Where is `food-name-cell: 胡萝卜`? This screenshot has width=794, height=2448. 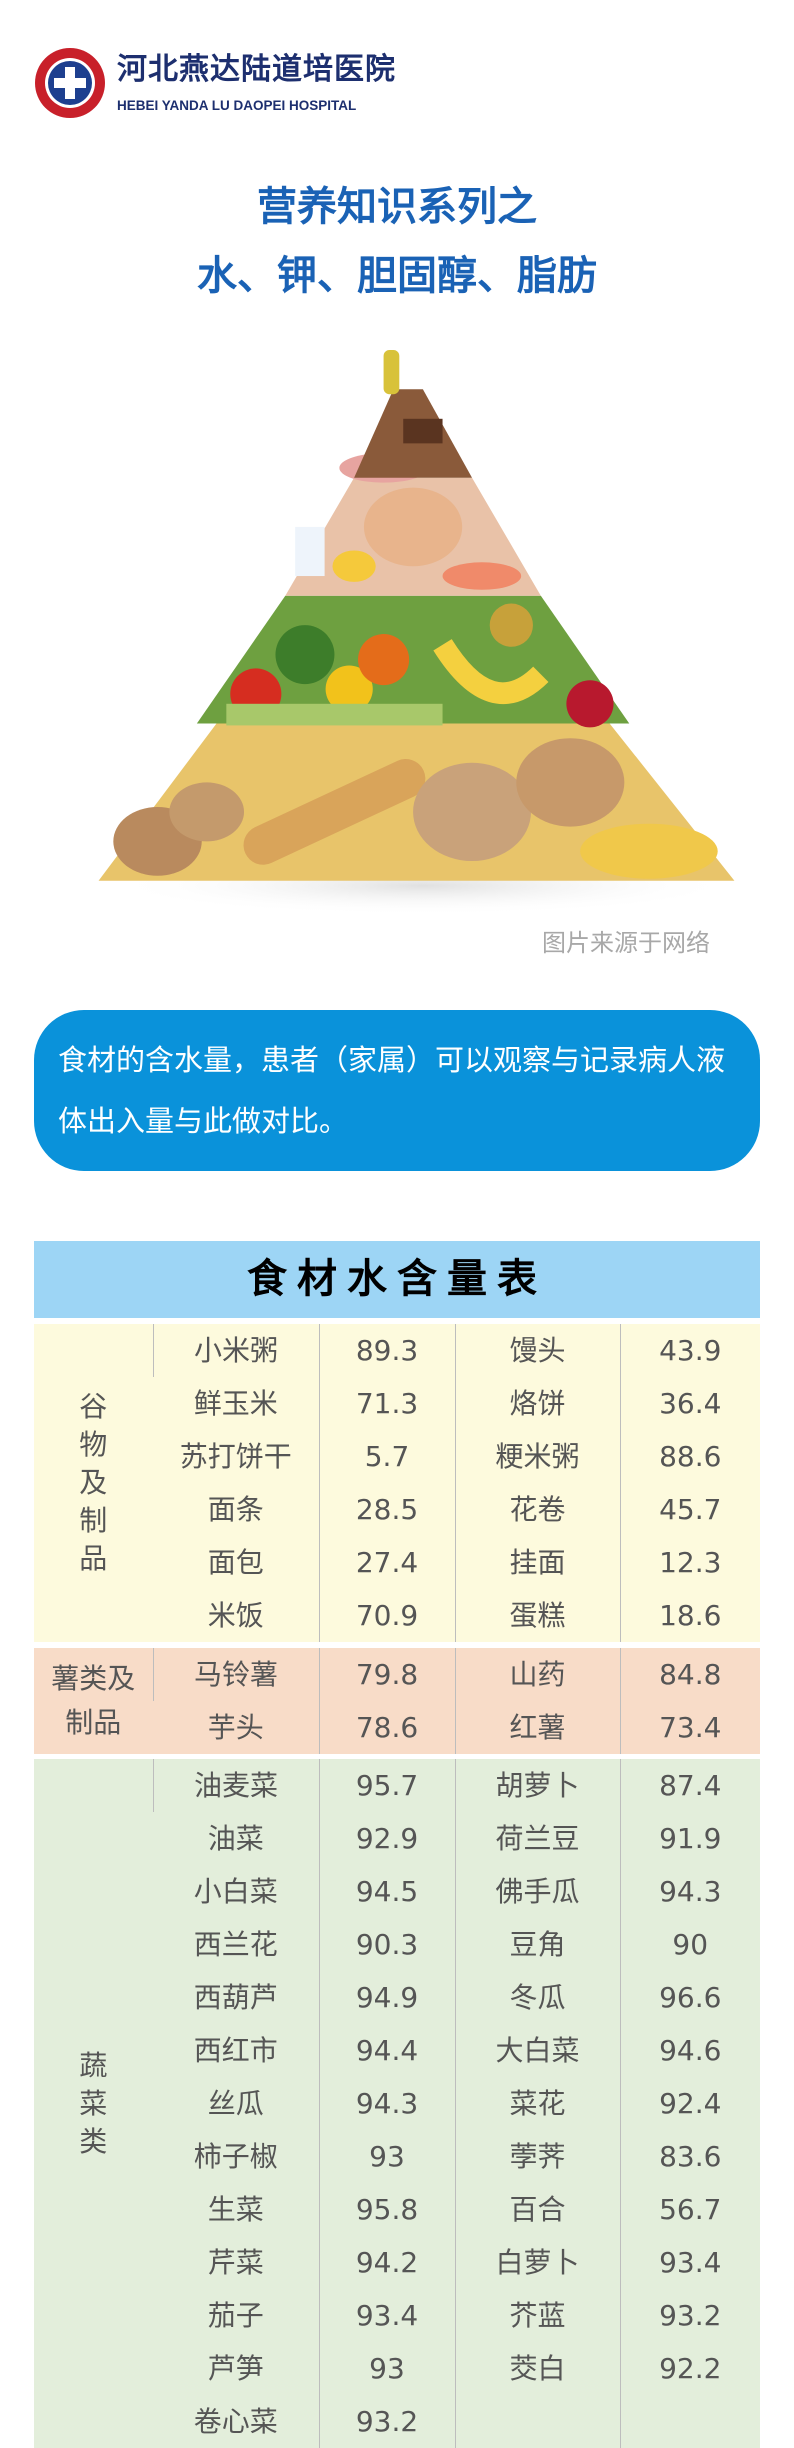
food-name-cell: 胡萝卜 is located at coordinates (537, 1785).